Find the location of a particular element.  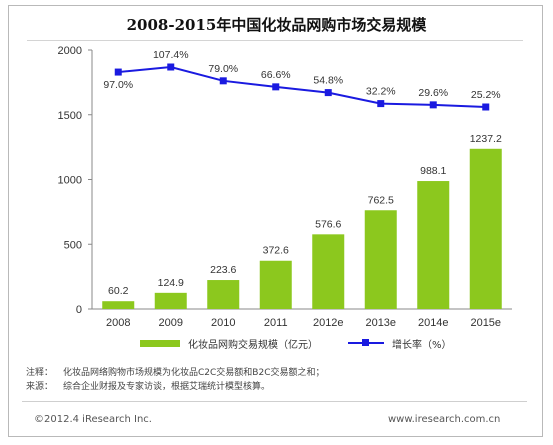

note-line: 注释： 化妆品网络购物市场规模为化妆品C2C交易额和B2C交易额之和； is located at coordinates (180, 373).